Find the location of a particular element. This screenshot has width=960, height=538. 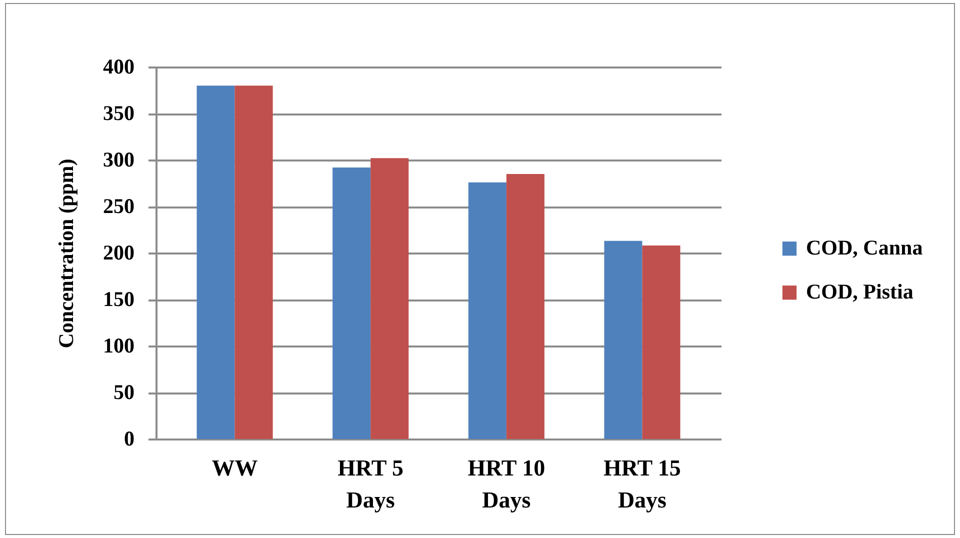

x-tick-label: WW is located at coordinates (235, 468).